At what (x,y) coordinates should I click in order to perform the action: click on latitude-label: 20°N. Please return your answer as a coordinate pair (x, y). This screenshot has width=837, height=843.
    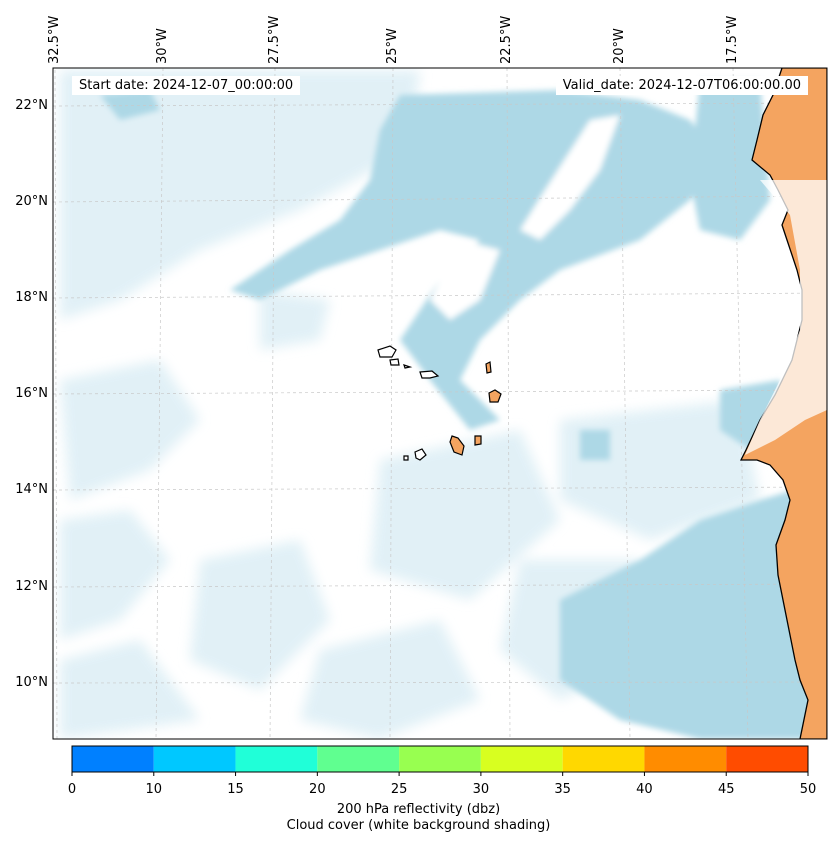
    Looking at the image, I should click on (31, 201).